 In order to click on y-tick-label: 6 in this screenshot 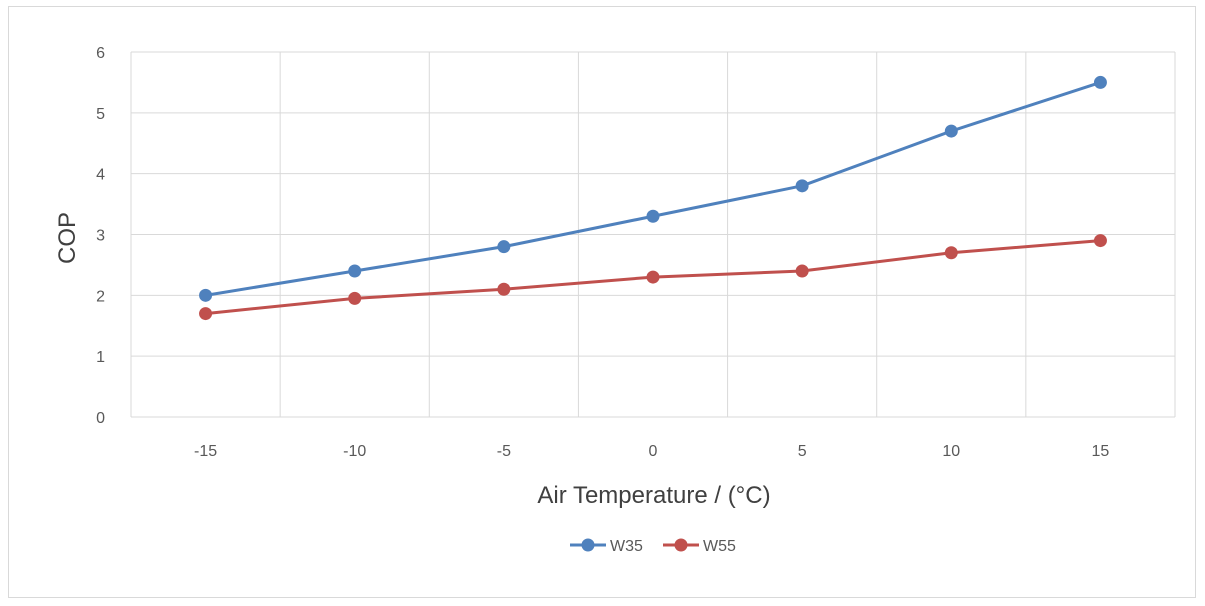, I will do `click(100, 53)`.